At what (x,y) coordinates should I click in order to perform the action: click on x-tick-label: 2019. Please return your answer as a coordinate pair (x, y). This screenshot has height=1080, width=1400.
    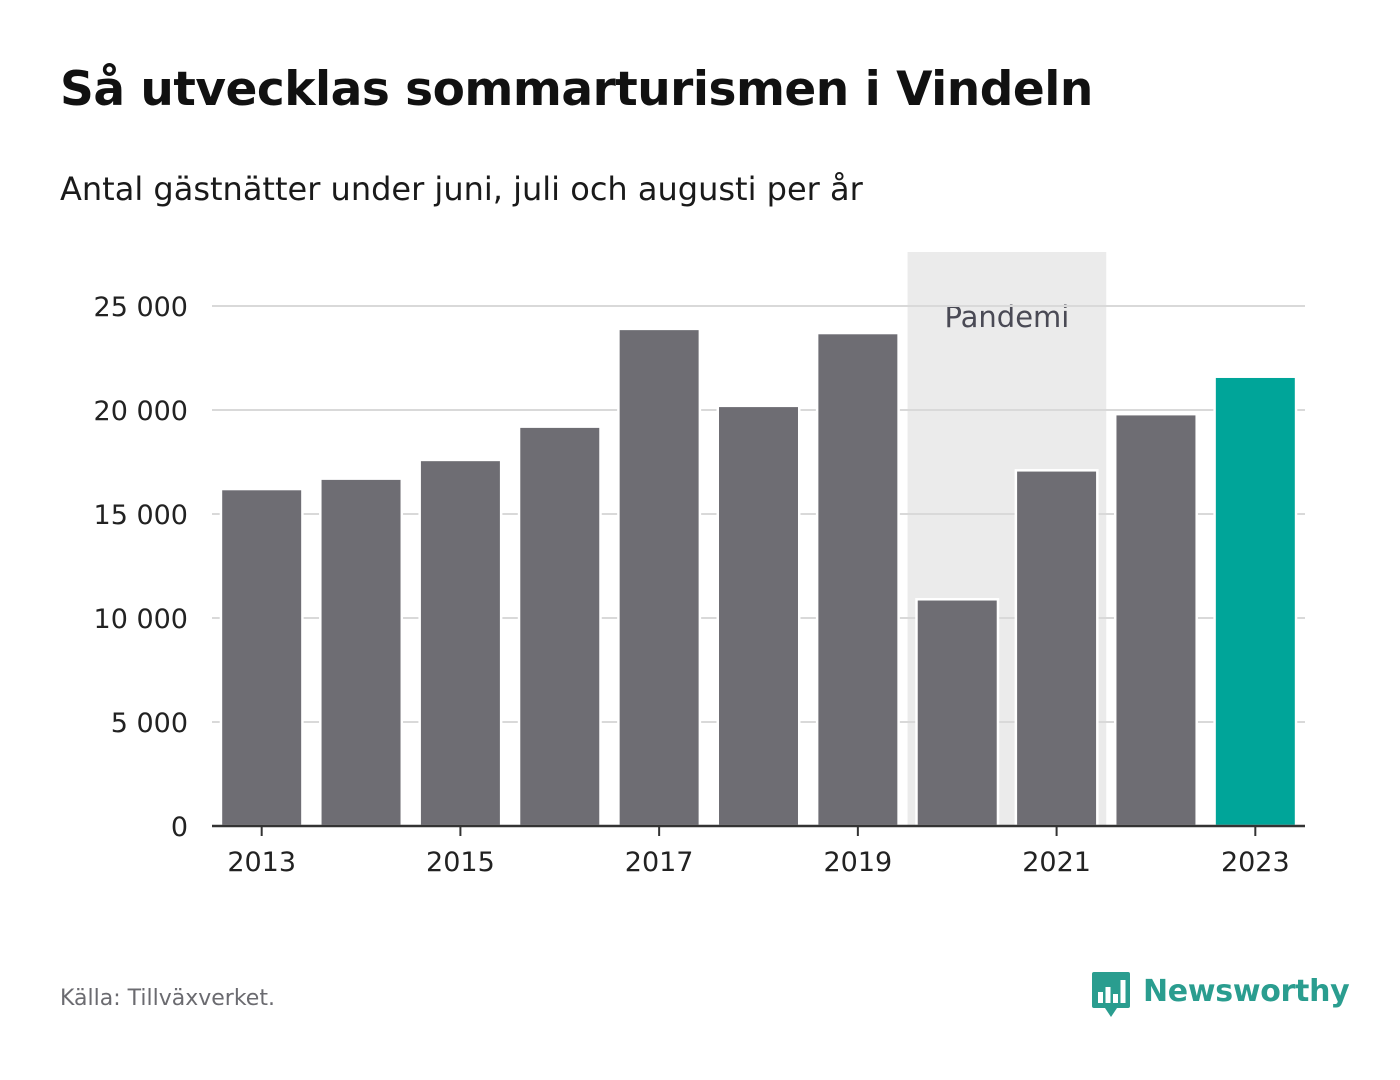
    Looking at the image, I should click on (858, 862).